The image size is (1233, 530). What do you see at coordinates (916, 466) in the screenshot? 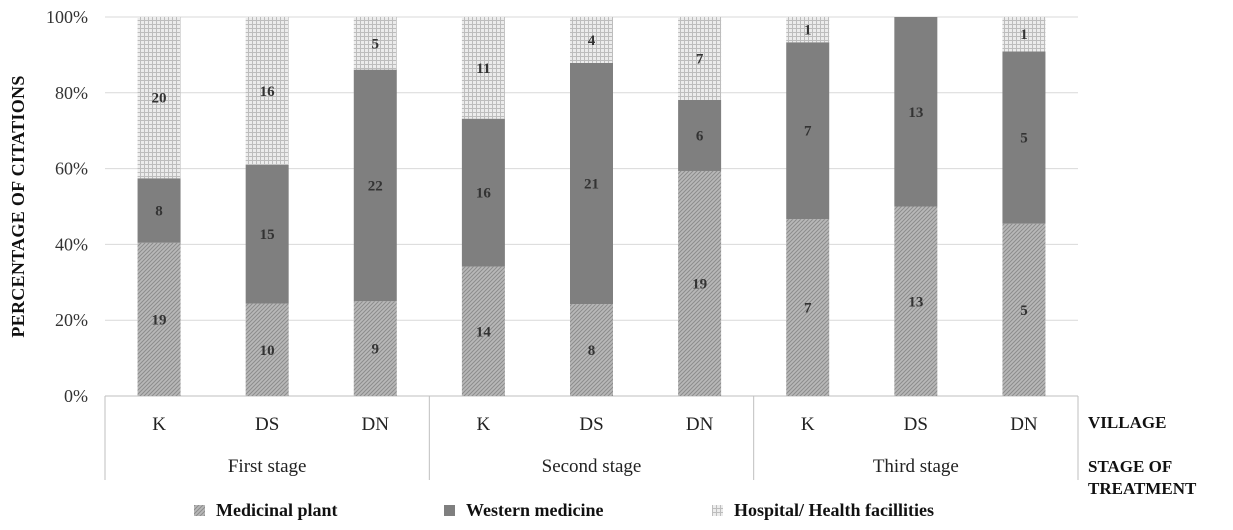
I see `group-label: Third stage` at bounding box center [916, 466].